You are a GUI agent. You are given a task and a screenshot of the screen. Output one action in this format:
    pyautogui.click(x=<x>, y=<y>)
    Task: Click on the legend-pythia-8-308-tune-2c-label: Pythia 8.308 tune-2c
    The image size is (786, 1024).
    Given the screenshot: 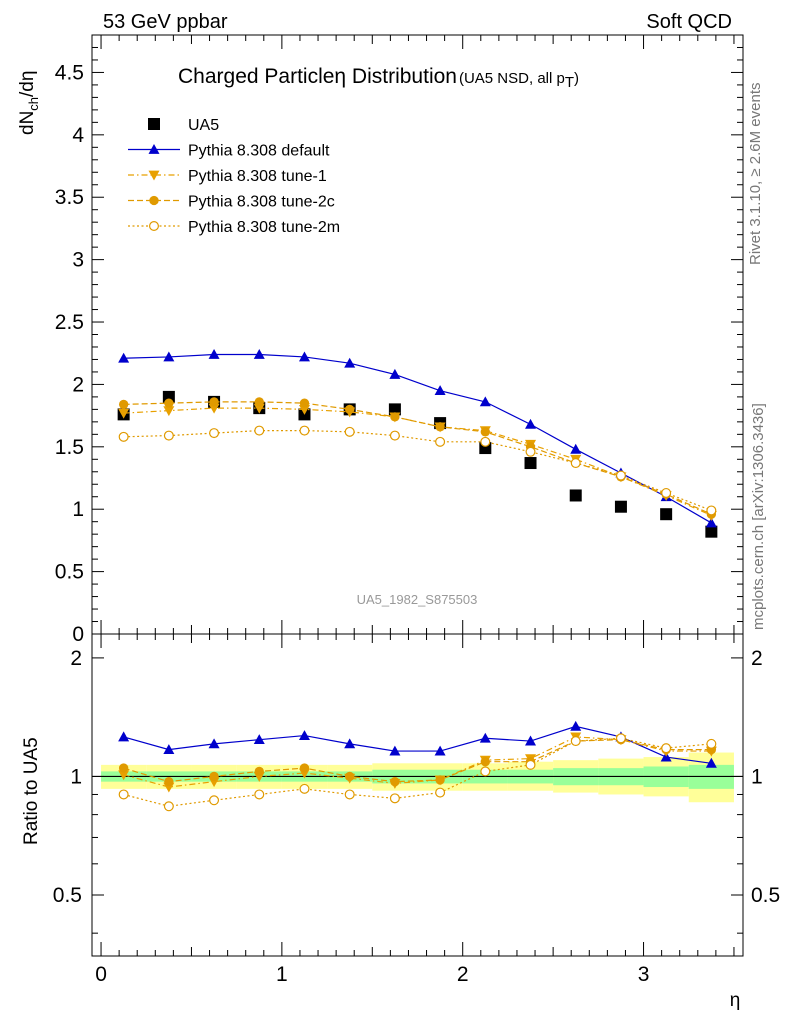 What is the action you would take?
    pyautogui.click(x=261, y=202)
    